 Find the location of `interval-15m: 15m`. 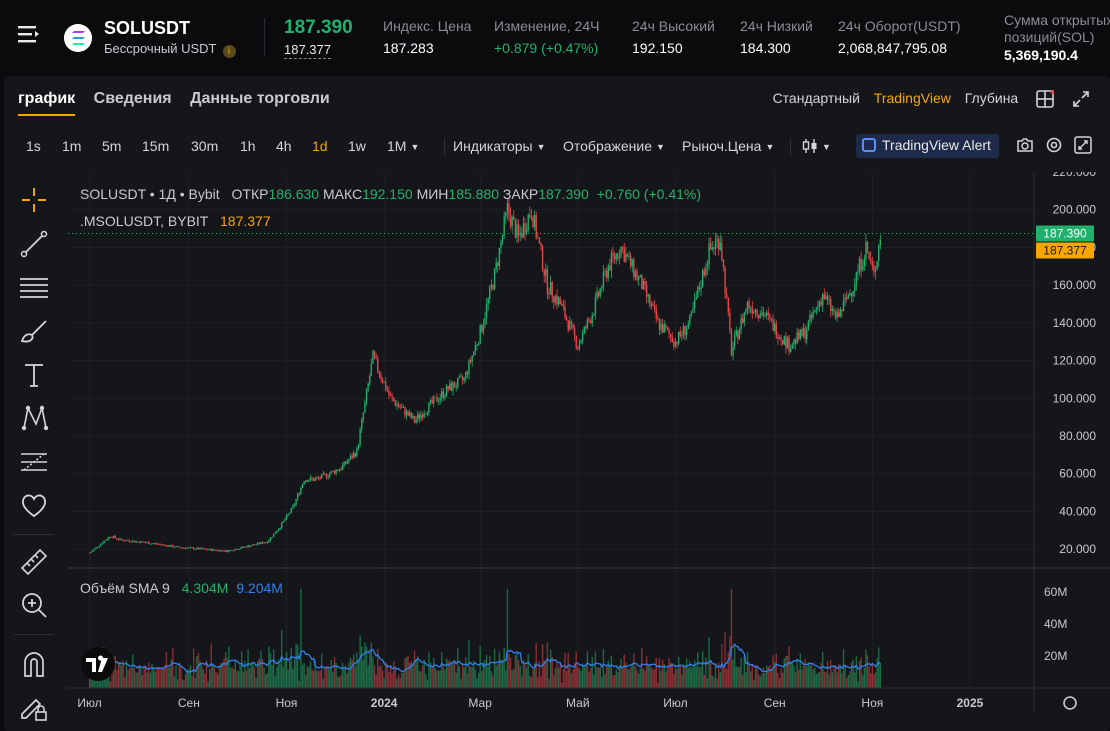

interval-15m: 15m is located at coordinates (156, 146).